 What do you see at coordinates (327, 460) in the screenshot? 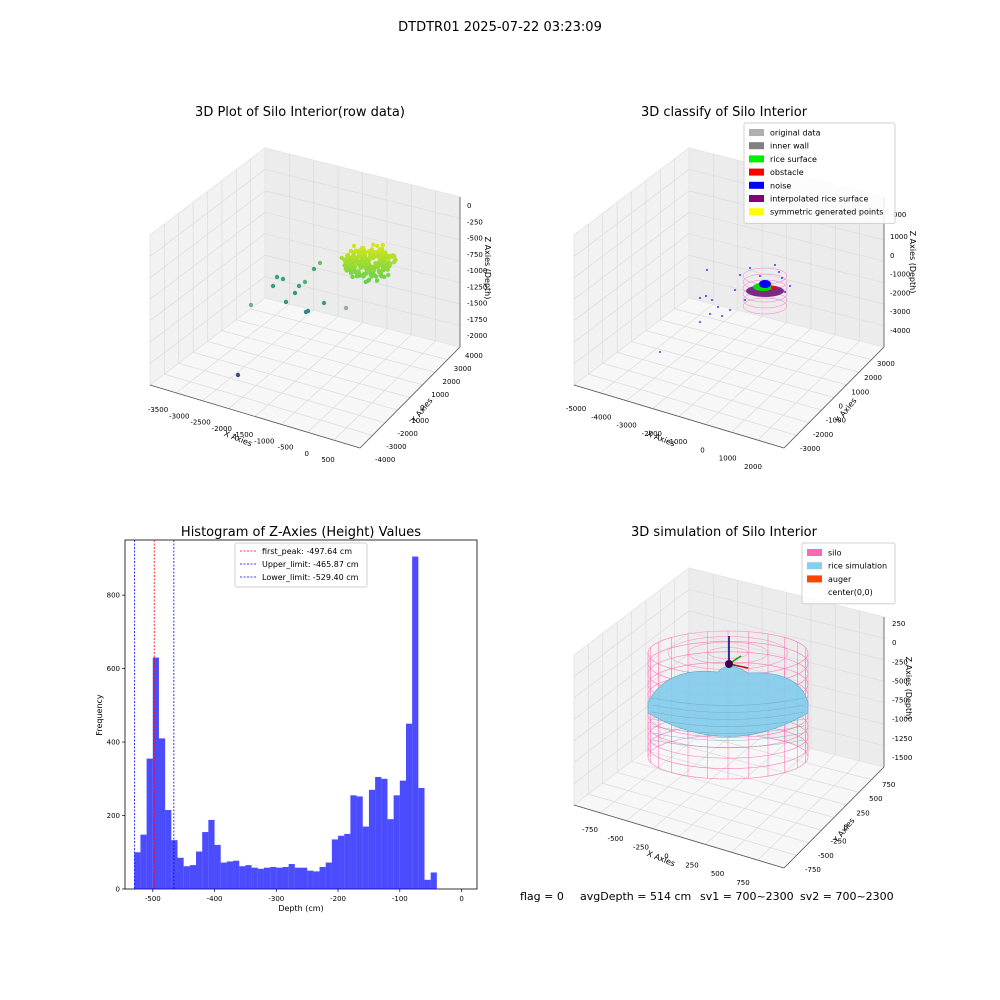
I see `tick-label: 500` at bounding box center [327, 460].